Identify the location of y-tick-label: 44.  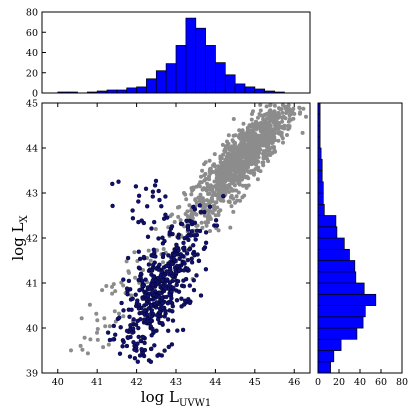
(32, 149).